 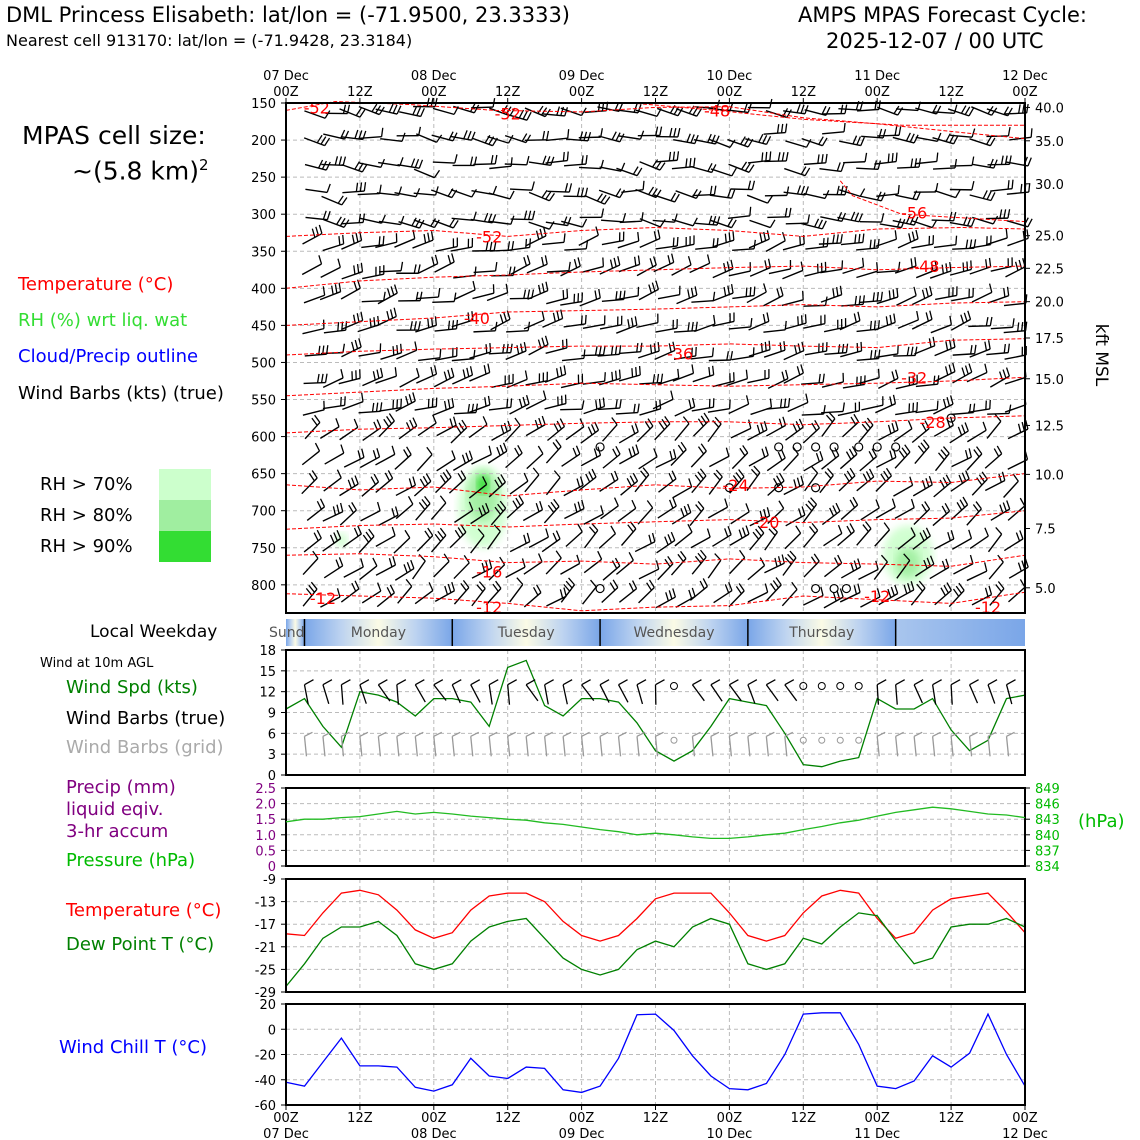 What do you see at coordinates (265, 1056) in the screenshot?
I see `value-tick-label: -20` at bounding box center [265, 1056].